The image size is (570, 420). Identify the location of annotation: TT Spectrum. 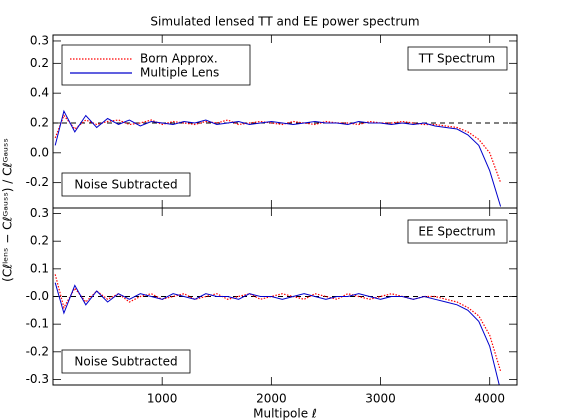
(456, 59).